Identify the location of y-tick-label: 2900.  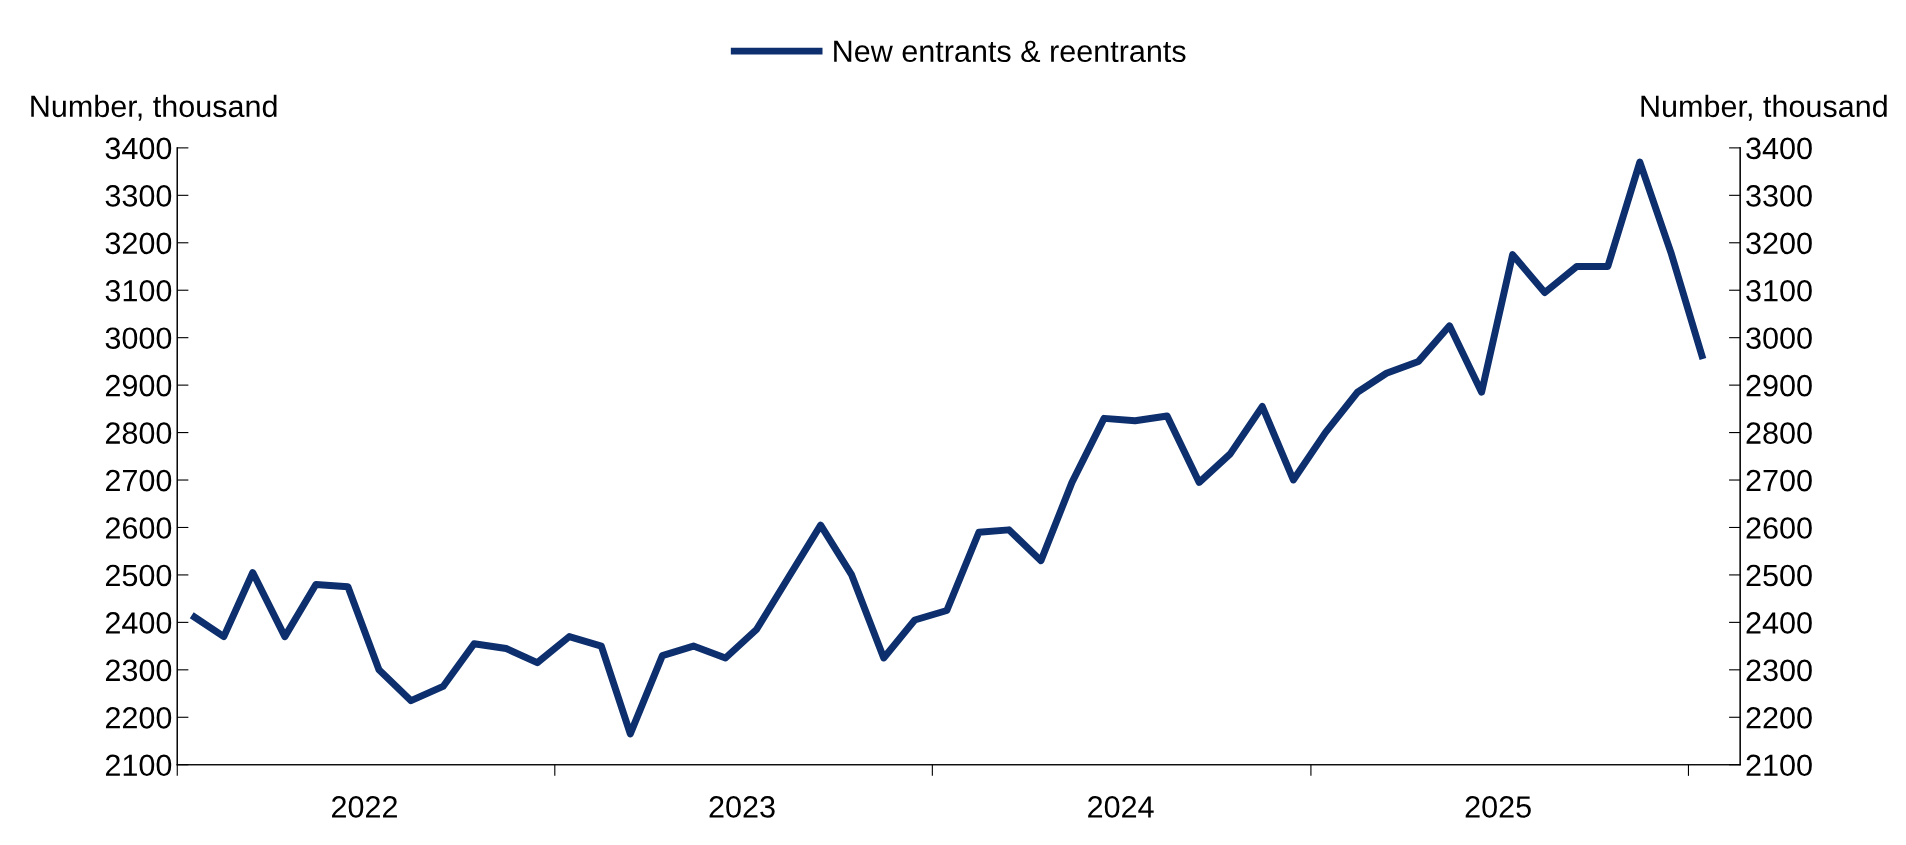
(138, 385).